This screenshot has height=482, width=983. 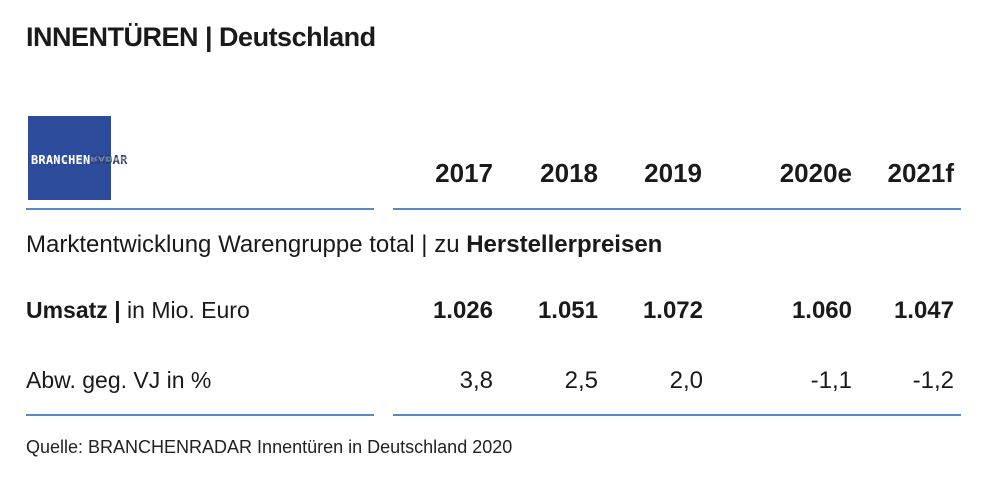 What do you see at coordinates (672, 310) in the screenshot?
I see `table-cell: 1.072` at bounding box center [672, 310].